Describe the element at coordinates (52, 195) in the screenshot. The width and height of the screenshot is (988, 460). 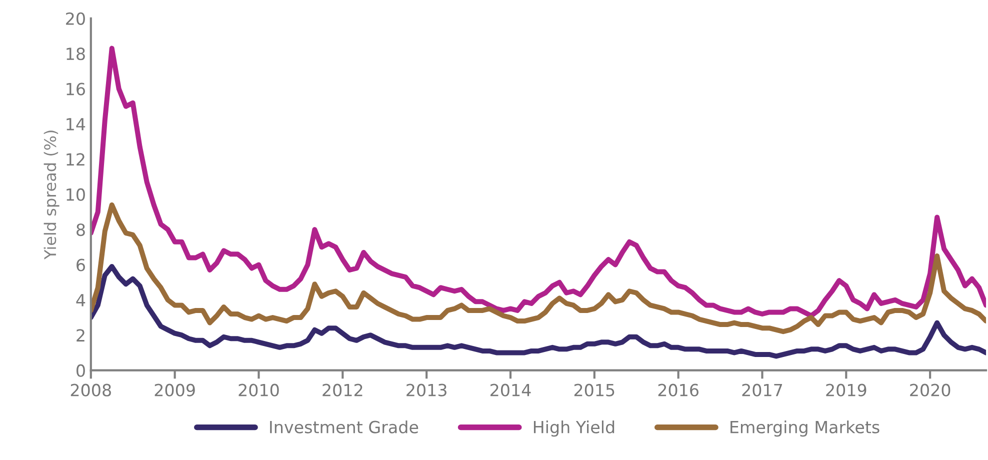
I see `y-axis-title: Yield spread (%)` at that location.